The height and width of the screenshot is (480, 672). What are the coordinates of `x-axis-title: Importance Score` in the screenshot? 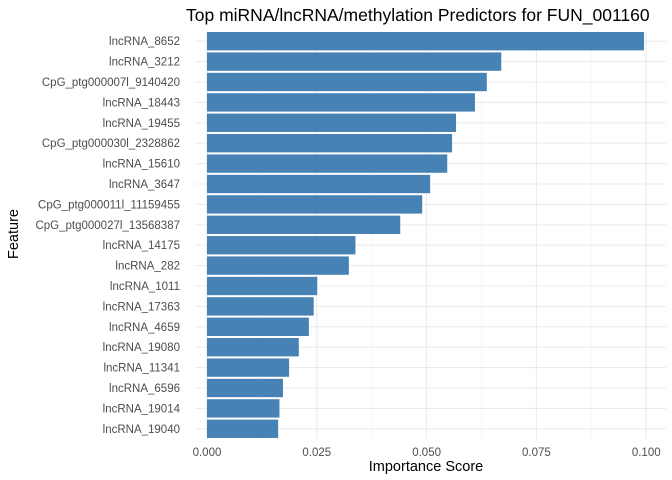 It's located at (426, 467).